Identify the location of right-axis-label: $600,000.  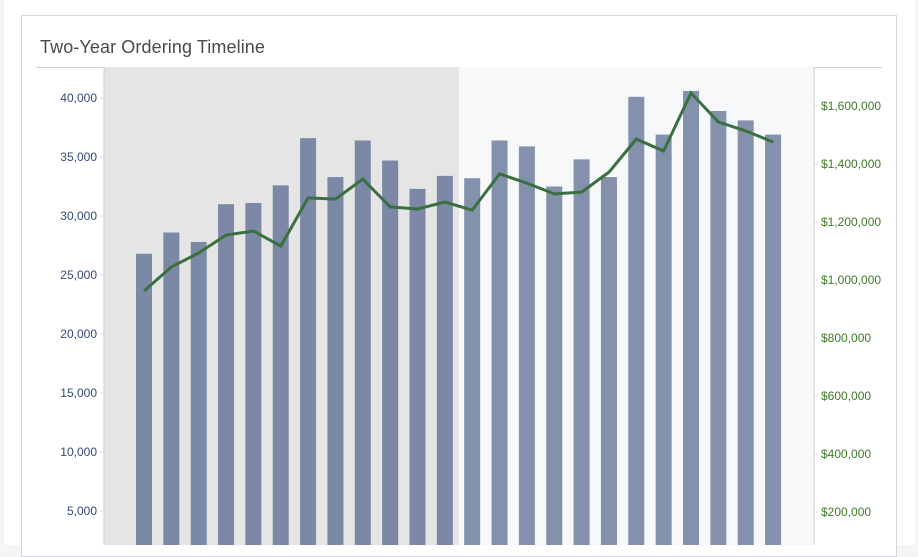
(846, 396).